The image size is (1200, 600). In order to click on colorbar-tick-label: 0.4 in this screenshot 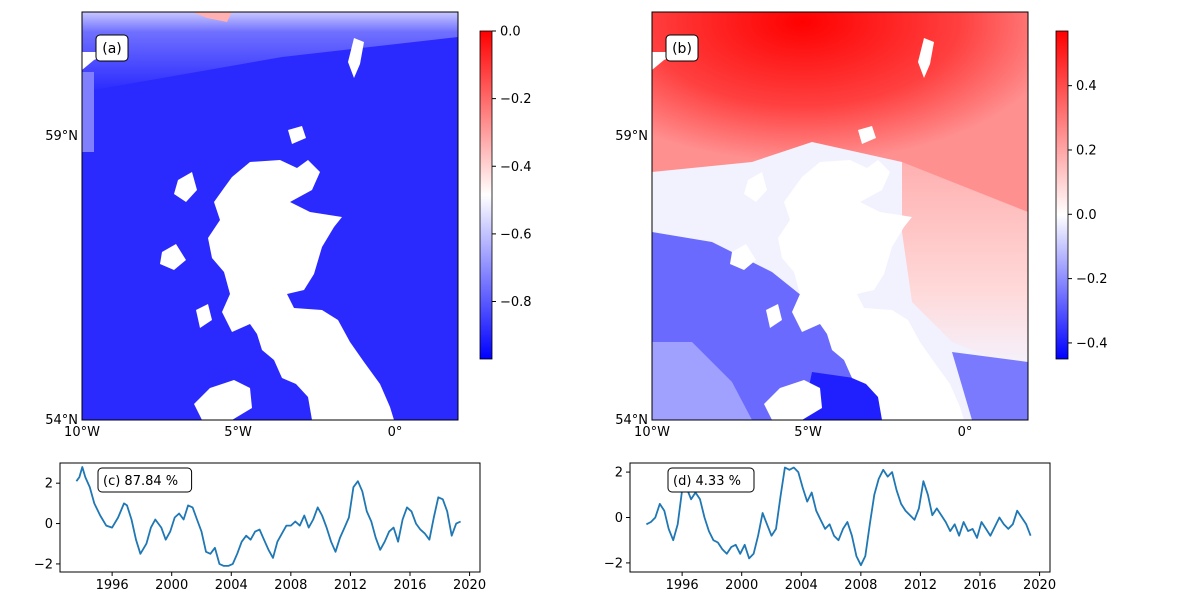, I will do `click(1086, 86)`.